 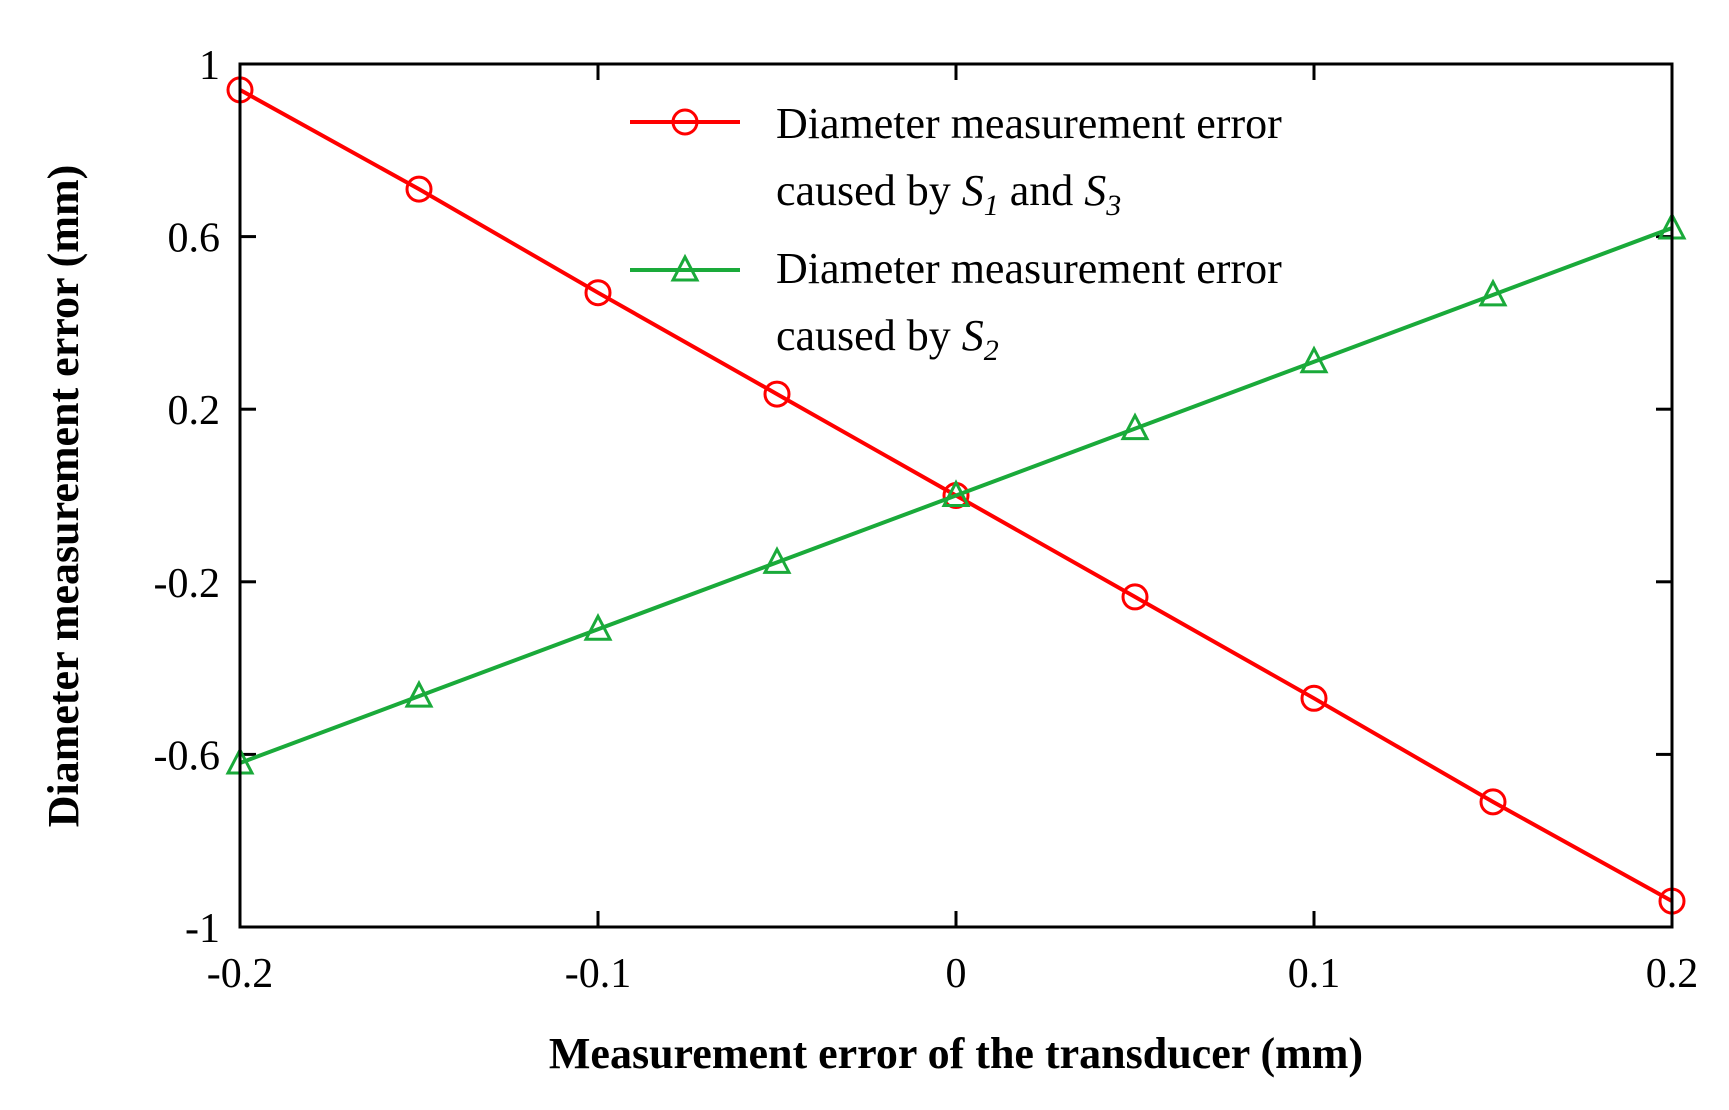 What do you see at coordinates (63, 496) in the screenshot?
I see `y-axis-title: Diameter measurement error (mm)` at bounding box center [63, 496].